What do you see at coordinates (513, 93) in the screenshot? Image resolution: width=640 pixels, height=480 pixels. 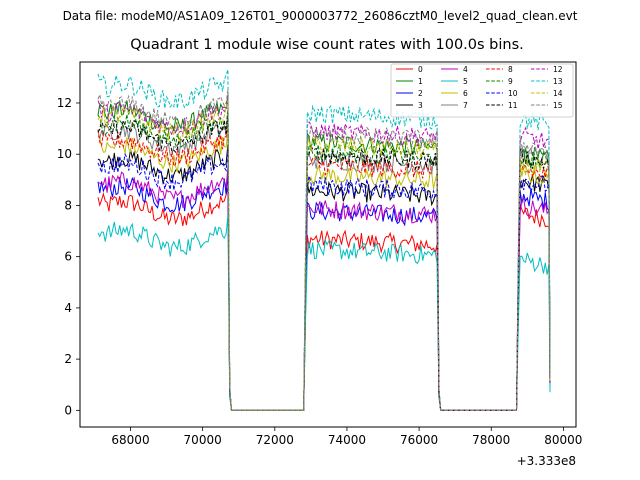 I see `legend-label-10: 10` at bounding box center [513, 93].